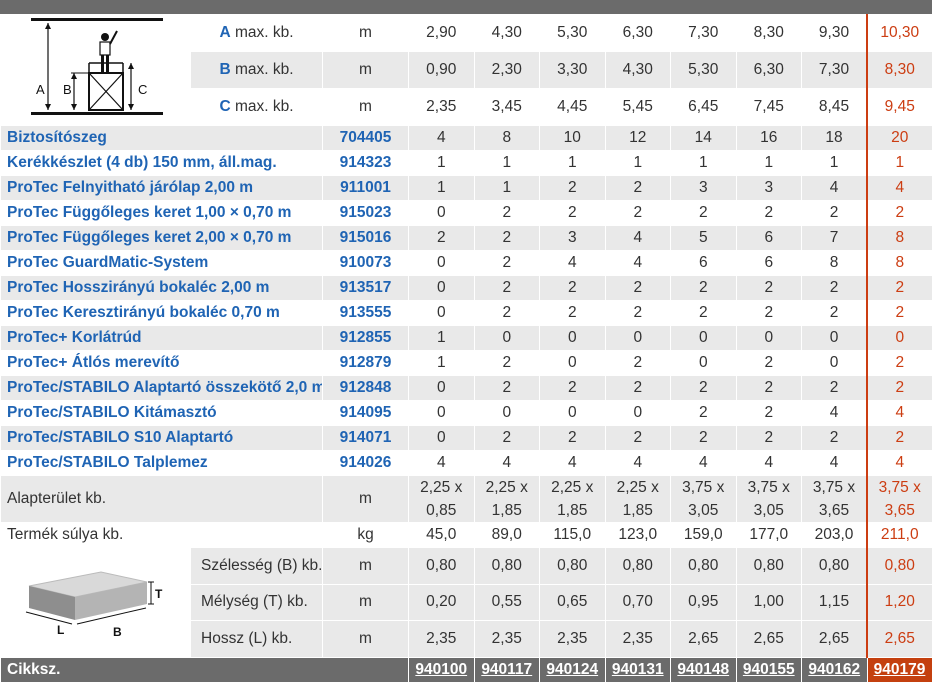 The width and height of the screenshot is (932, 683). What do you see at coordinates (769, 639) in the screenshot?
I see `package-dimension-value-cell: 2,65` at bounding box center [769, 639].